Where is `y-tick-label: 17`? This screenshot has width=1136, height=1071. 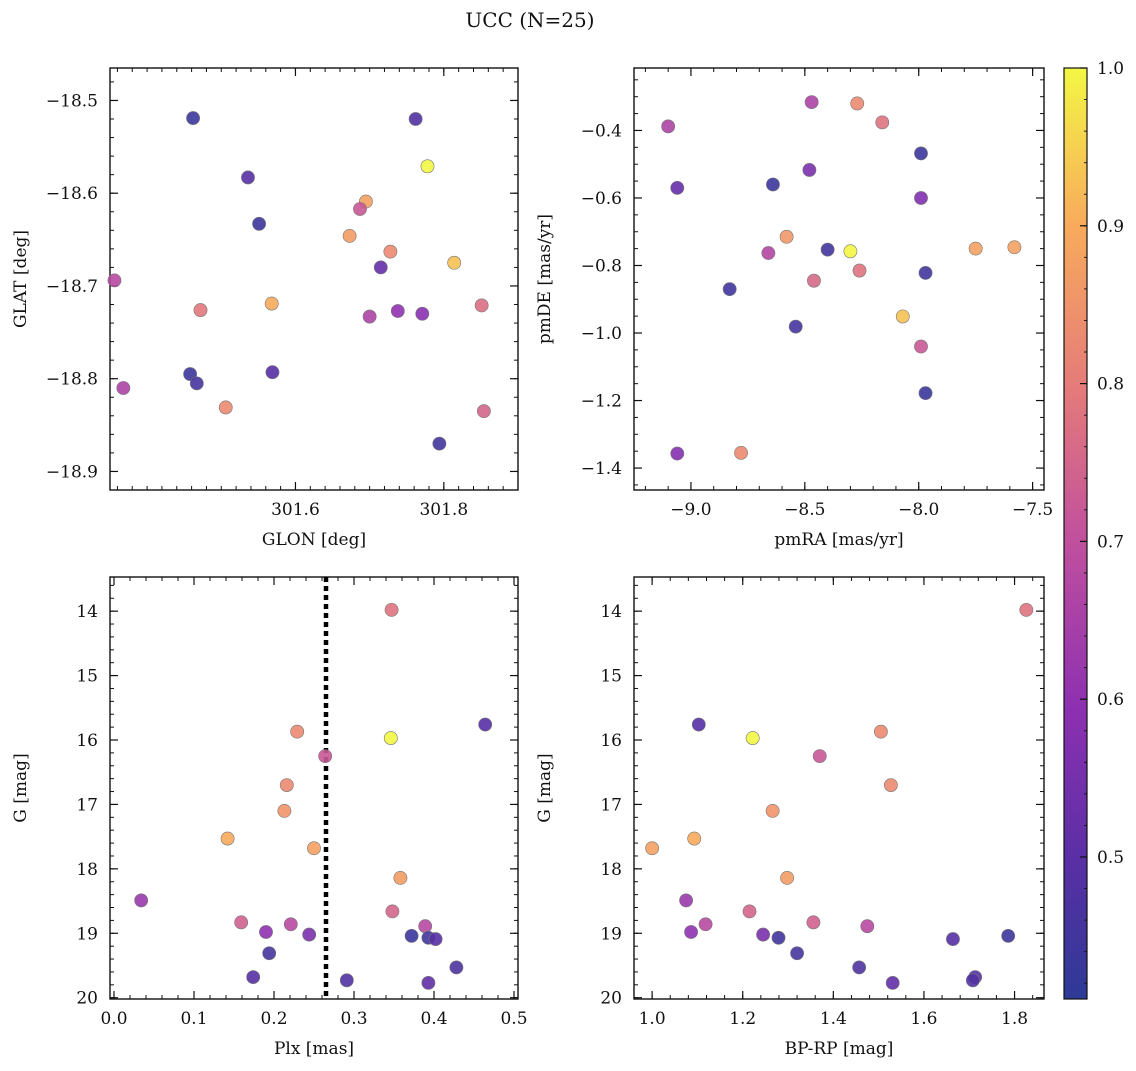
y-tick-label: 17 is located at coordinates (87, 805).